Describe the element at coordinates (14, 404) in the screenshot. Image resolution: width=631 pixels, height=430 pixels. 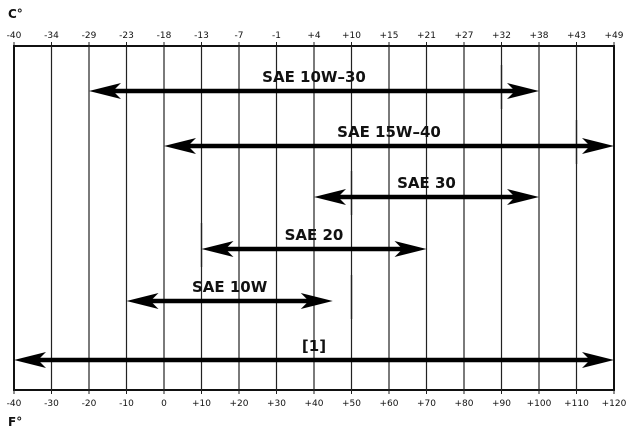
I see `fahrenheit-tick-label: -40` at that location.